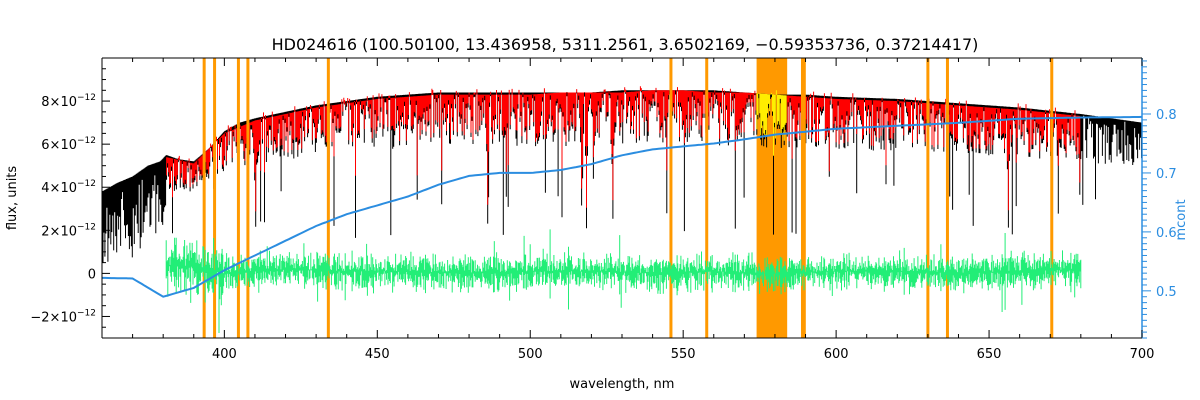 The image size is (1200, 400). I want to click on y-tick-label: 8×10⁻¹², so click(68, 101).